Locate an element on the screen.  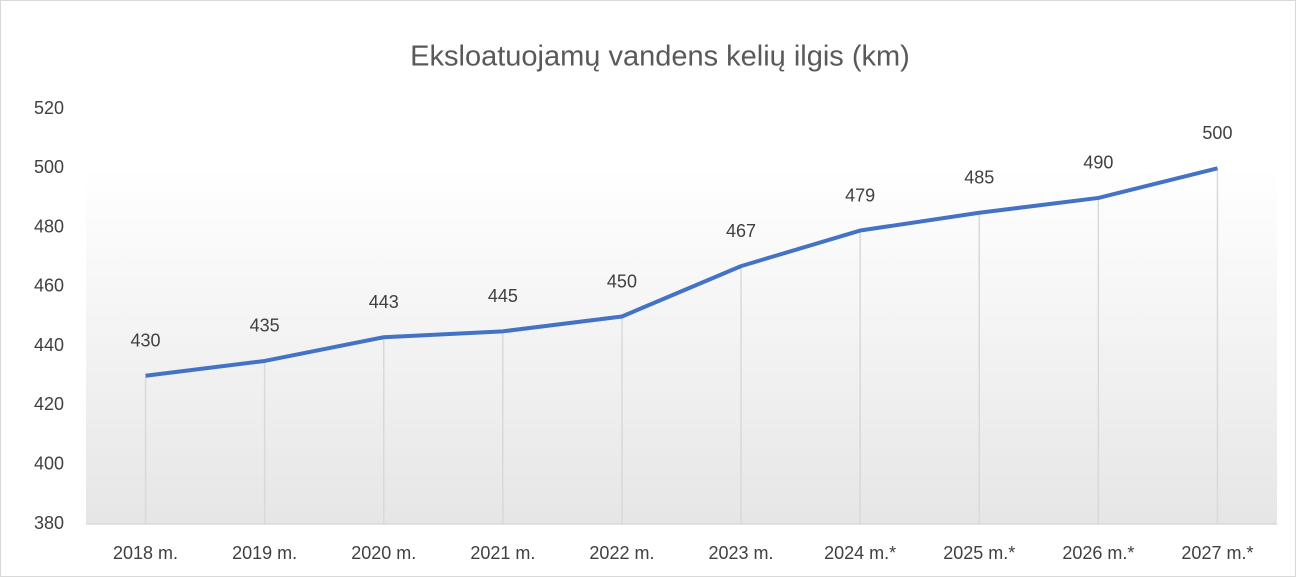
y-tick-label: 380 is located at coordinates (49, 523).